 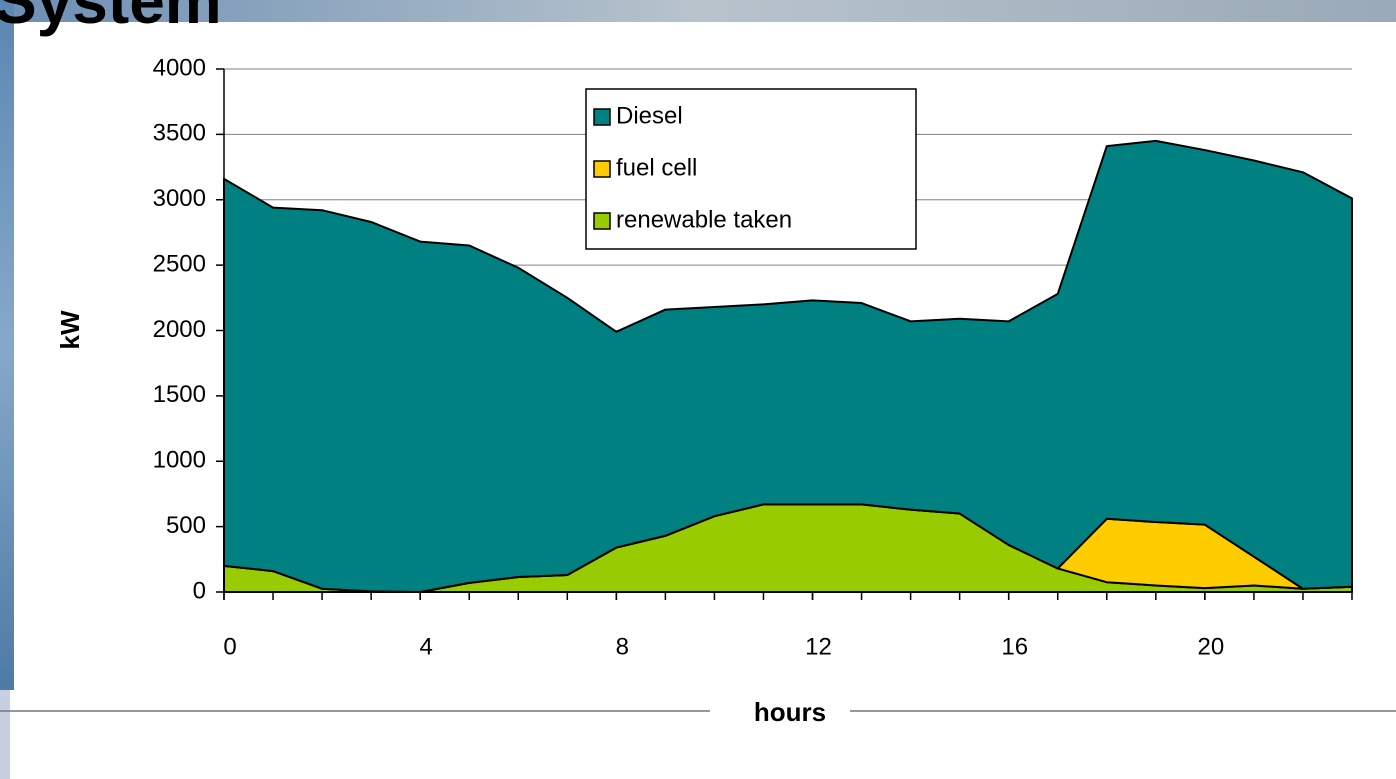 I want to click on y-axis-label: kW, so click(x=70, y=329).